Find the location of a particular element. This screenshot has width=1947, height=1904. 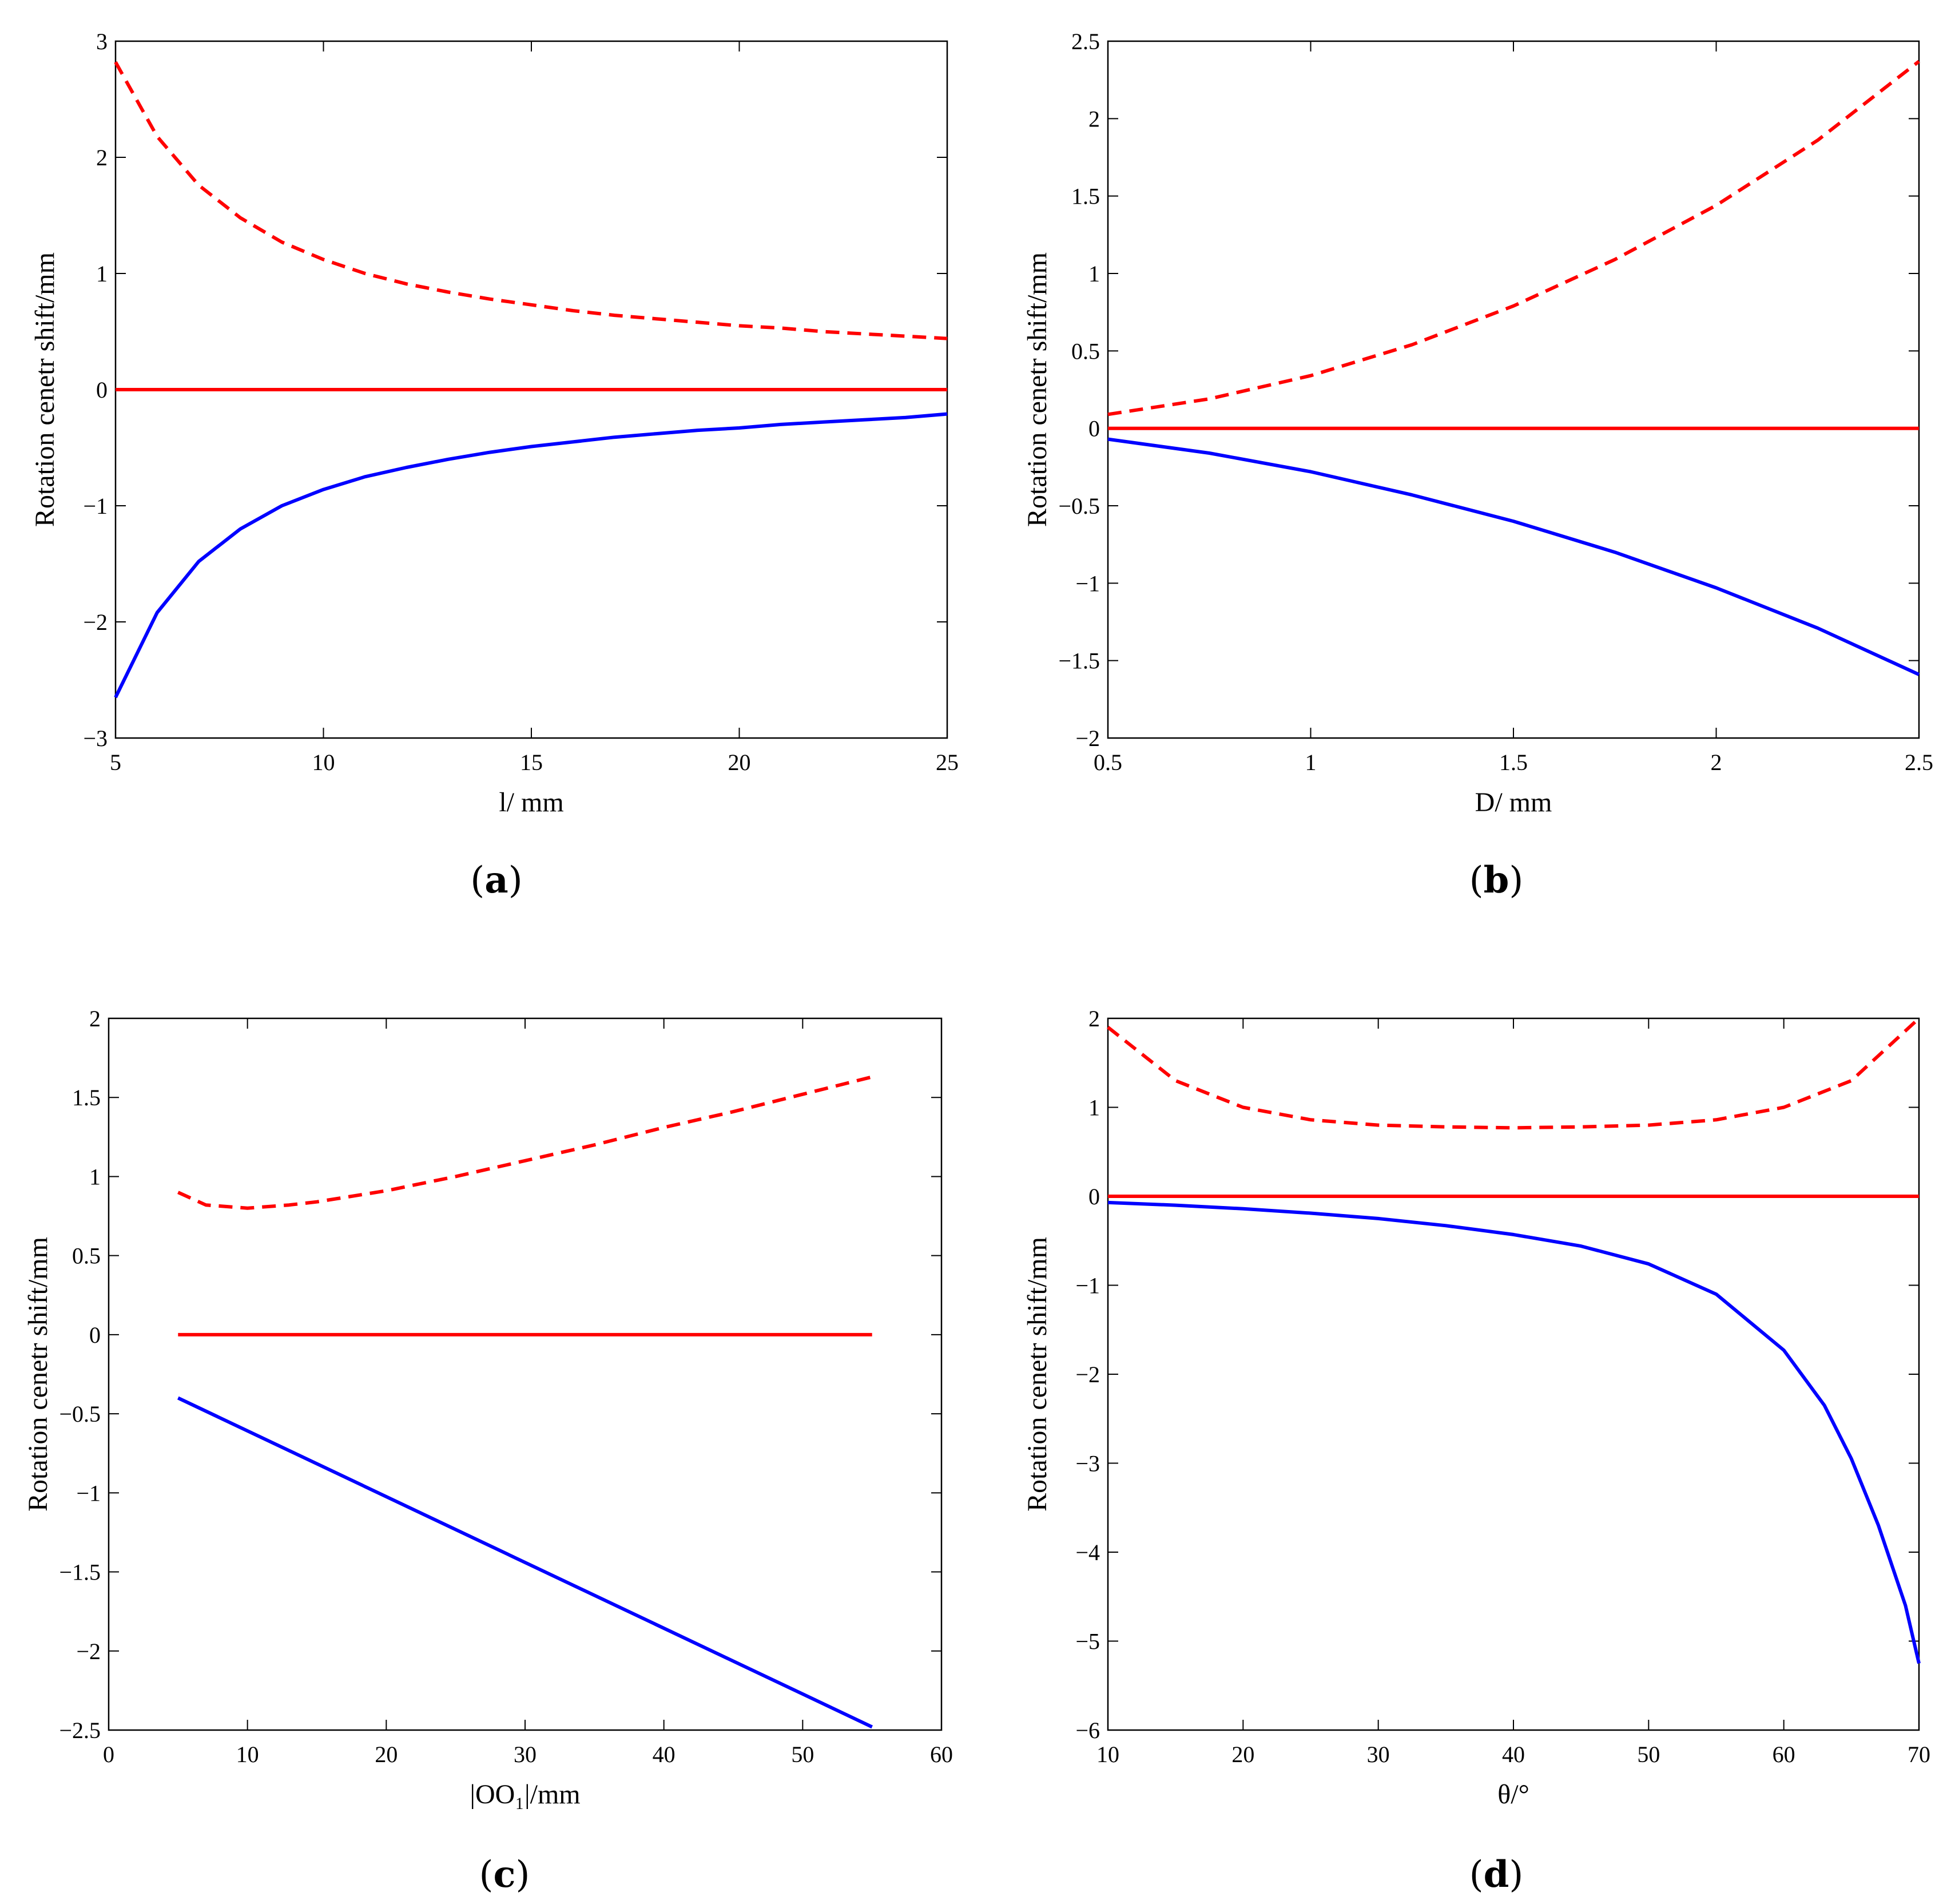

caption-letter: a is located at coordinates (496, 880).